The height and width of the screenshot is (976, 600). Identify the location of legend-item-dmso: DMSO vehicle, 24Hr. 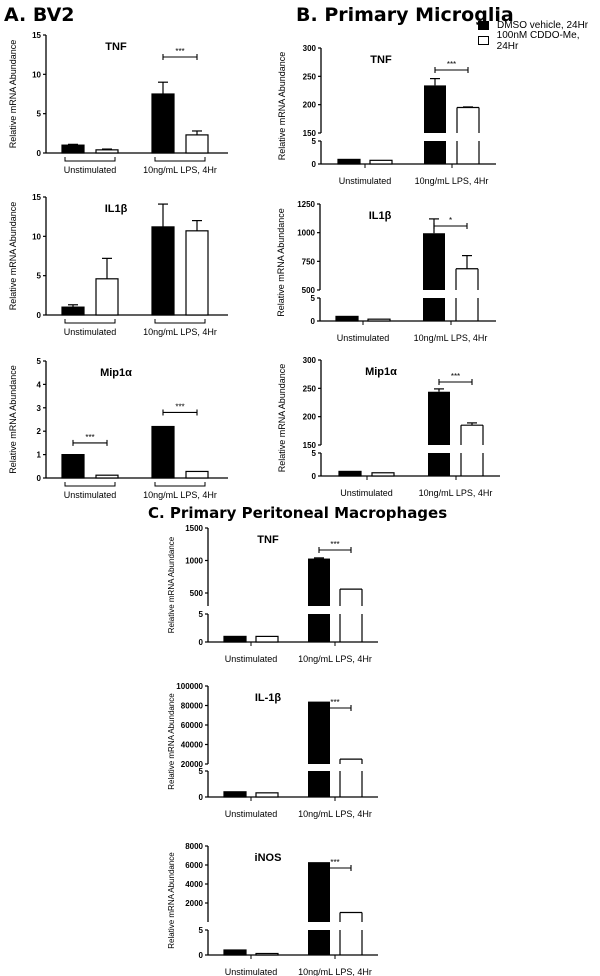
(539, 25).